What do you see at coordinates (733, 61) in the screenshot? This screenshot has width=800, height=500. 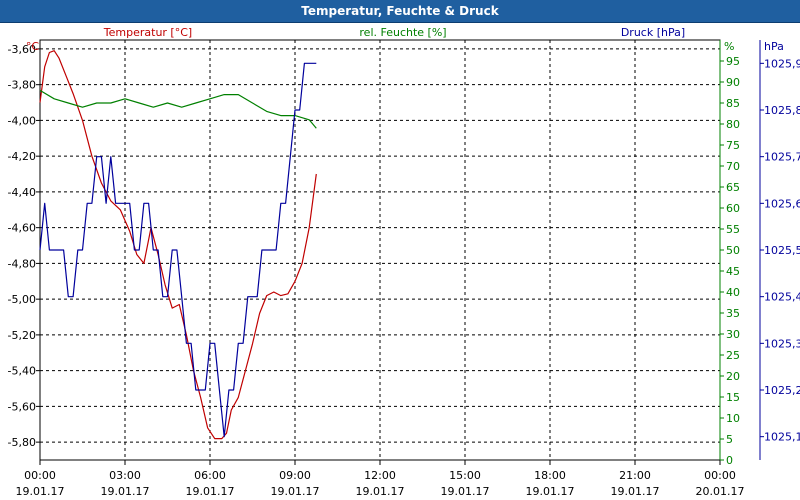 I see `humidity-tick-label: 95` at bounding box center [733, 61].